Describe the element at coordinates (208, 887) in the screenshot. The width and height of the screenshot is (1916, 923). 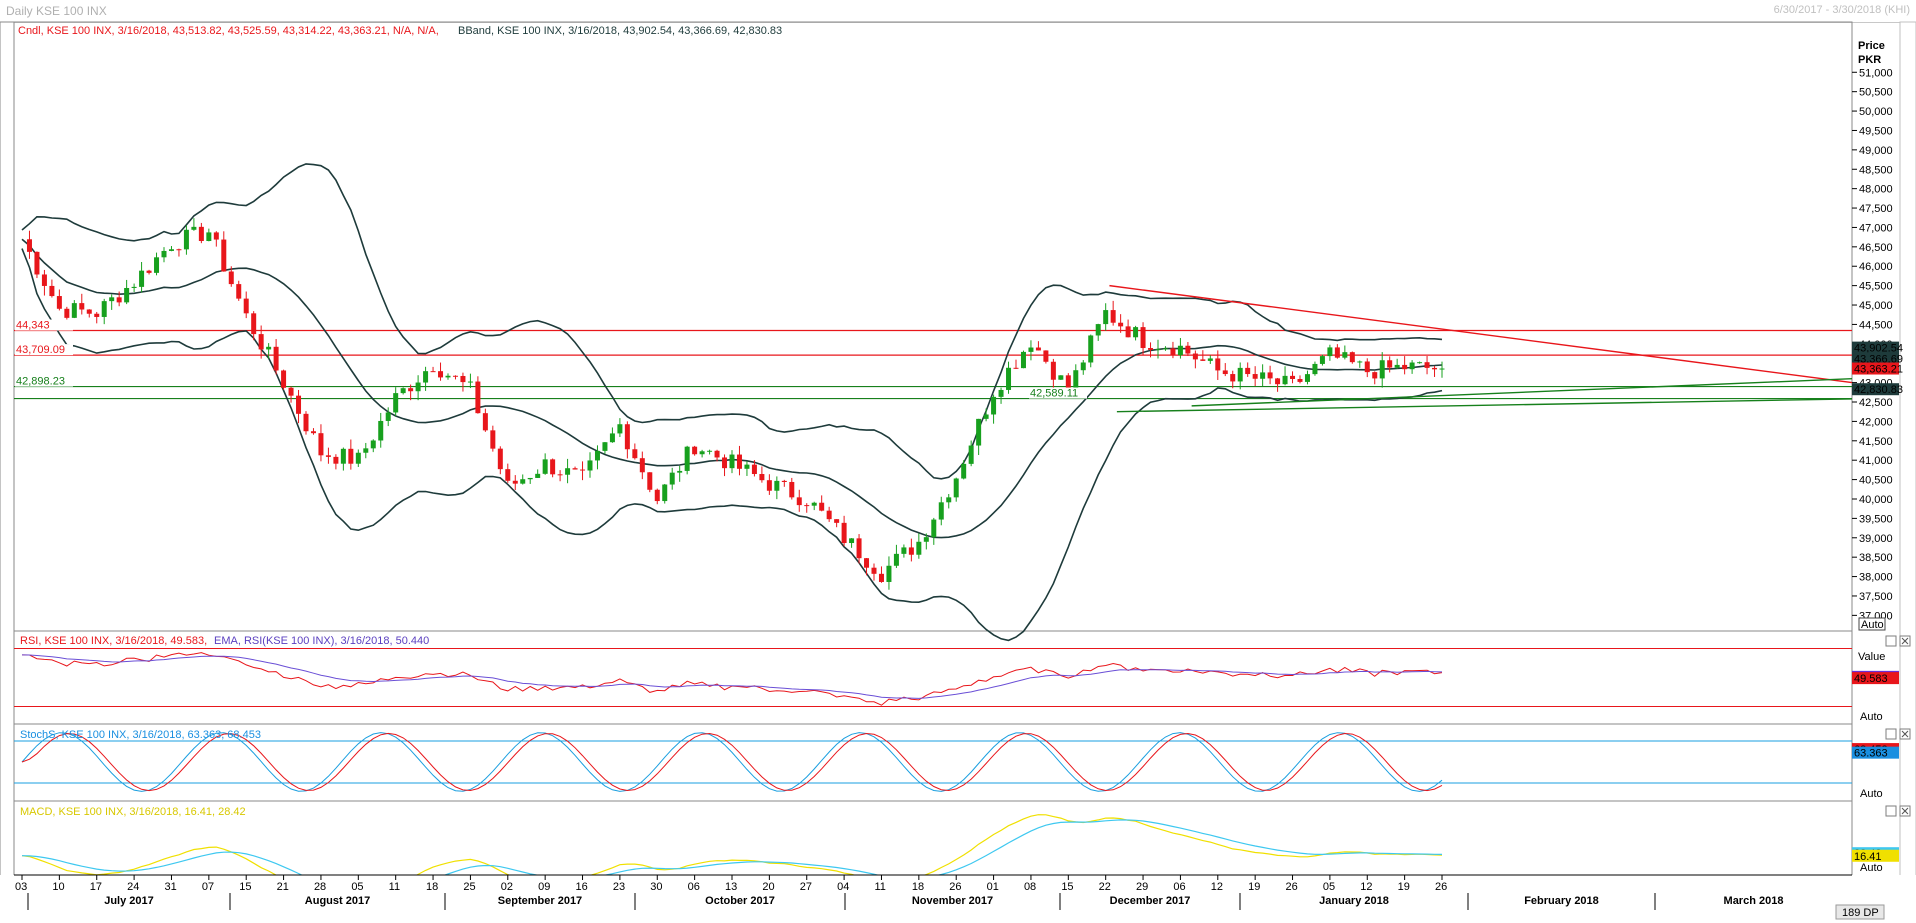
I see `x-day-label: 07` at that location.